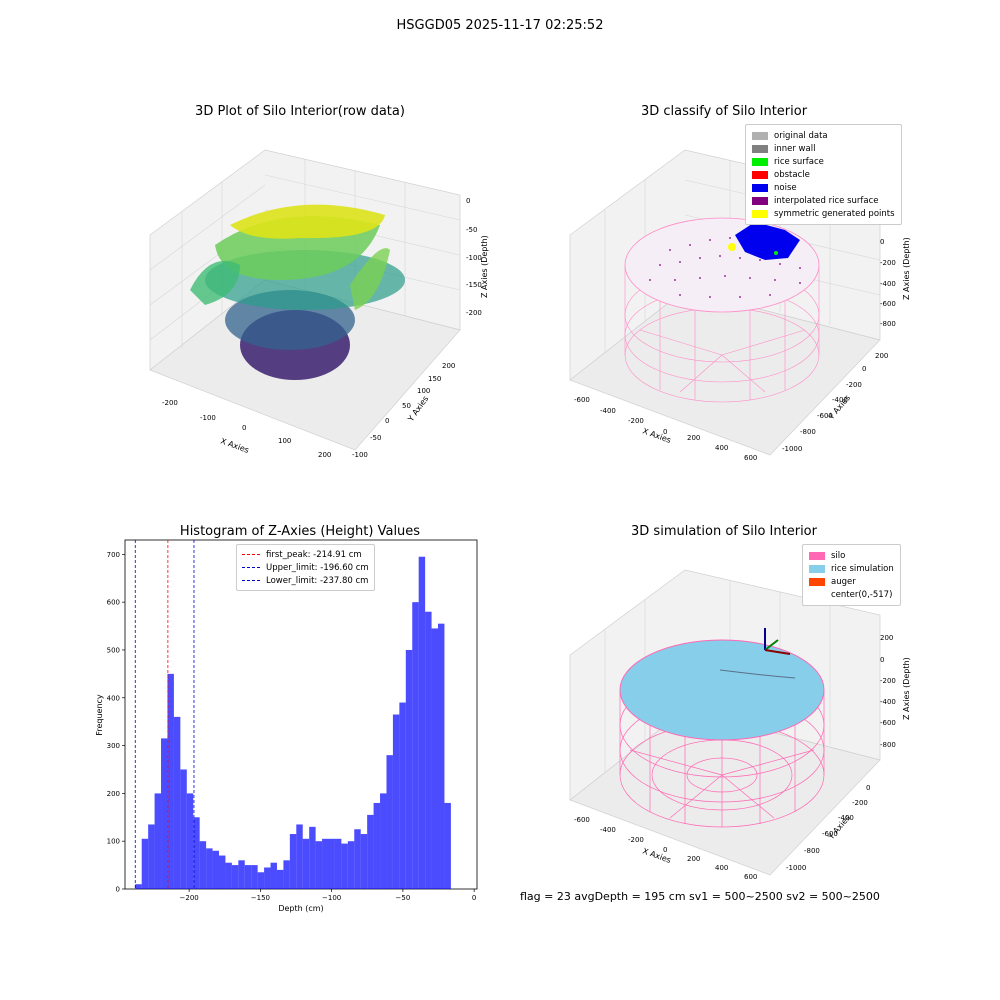 The width and height of the screenshot is (1000, 1000). I want to click on classify-plot-title: 3D classify of Silo Interior, so click(724, 111).